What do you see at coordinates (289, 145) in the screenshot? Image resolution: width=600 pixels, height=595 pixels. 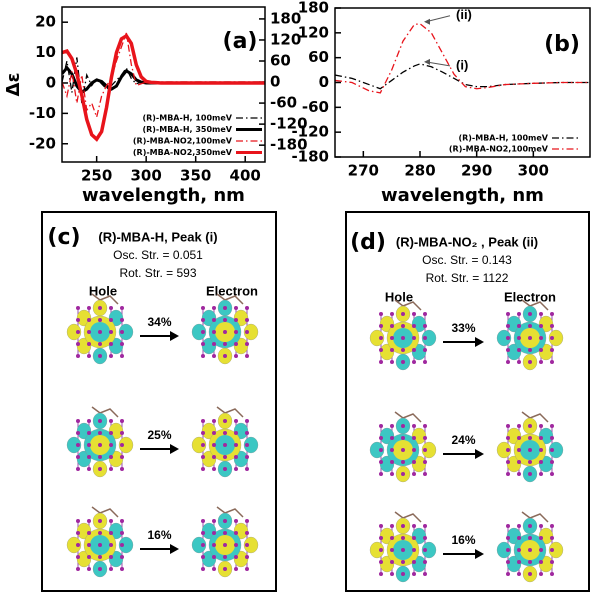 I see `y2-tick-label: -180` at bounding box center [289, 145].